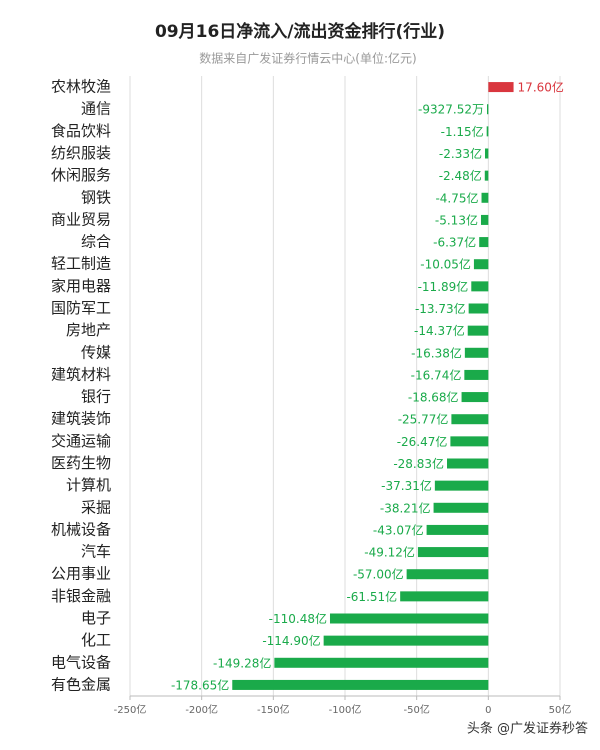  I want to click on y-tick-label: 国防军工, so click(81, 308).